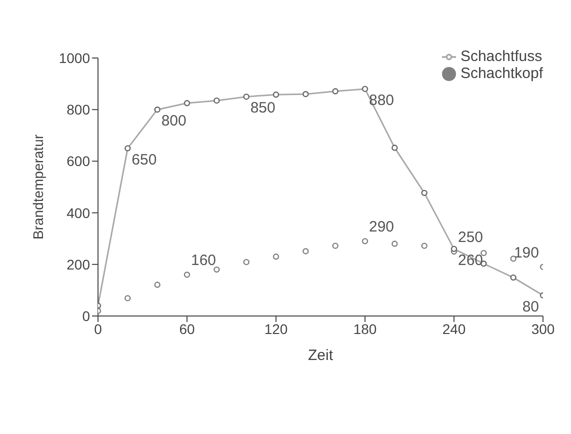  Describe the element at coordinates (365, 328) in the screenshot. I see `x-tick-label: 180` at that location.